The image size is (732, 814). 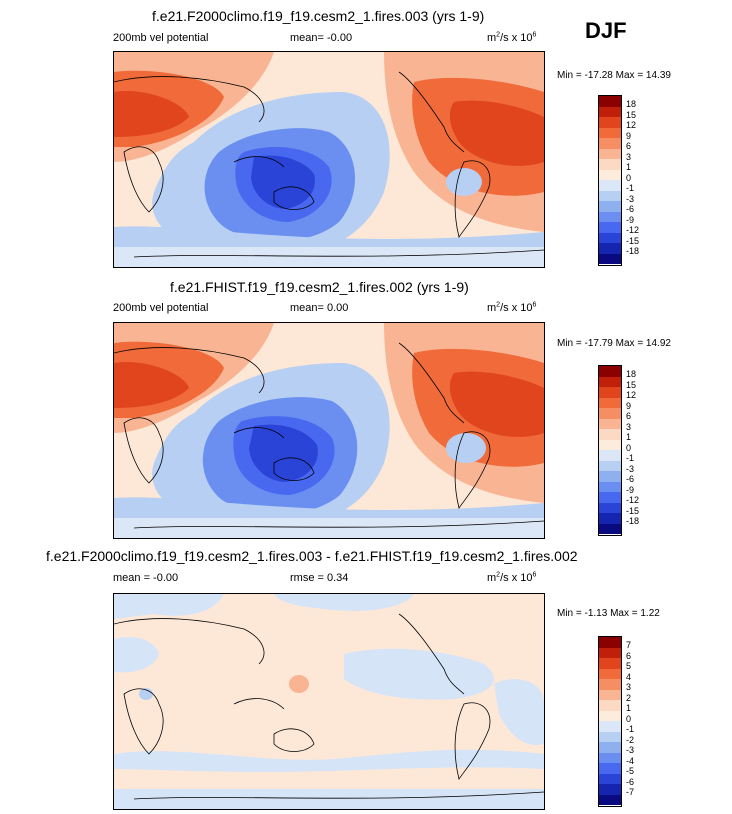 I want to click on cb-label: 2, so click(x=629, y=698).